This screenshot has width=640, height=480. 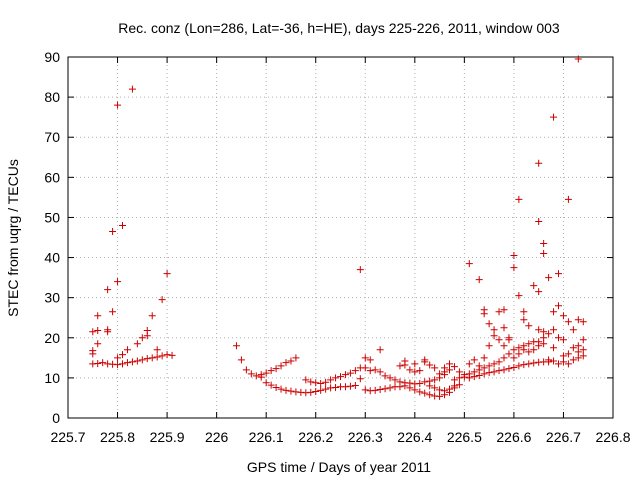 I want to click on x-tick-label: 225.9, so click(x=167, y=437).